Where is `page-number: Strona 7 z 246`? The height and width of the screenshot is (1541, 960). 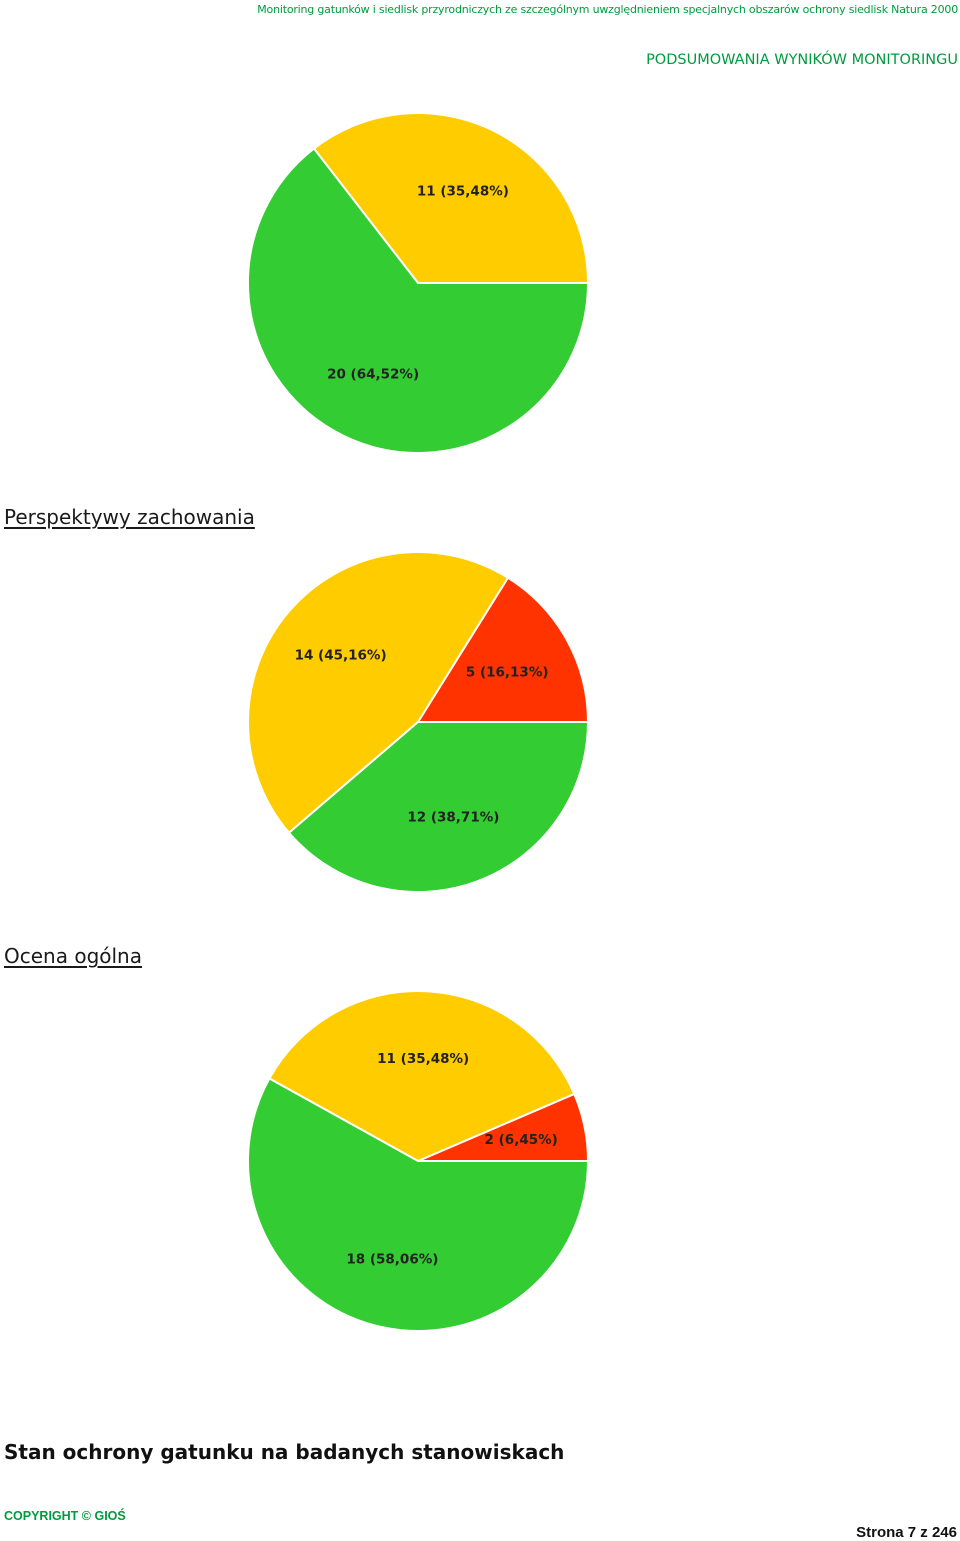
page-number: Strona 7 z 246 is located at coordinates (906, 1532).